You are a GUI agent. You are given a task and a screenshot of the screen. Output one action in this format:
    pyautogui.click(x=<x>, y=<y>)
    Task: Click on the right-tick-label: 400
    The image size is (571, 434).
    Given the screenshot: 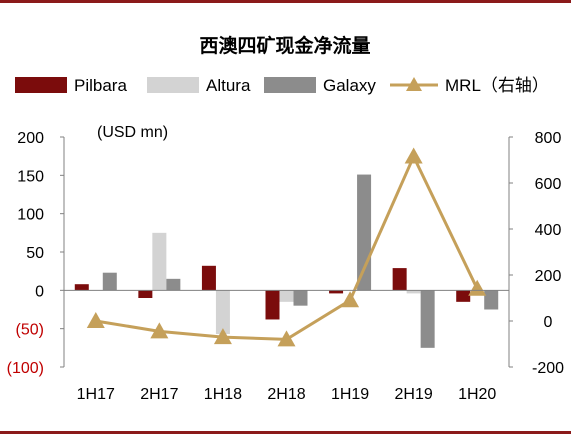 What is the action you would take?
    pyautogui.click(x=548, y=230)
    